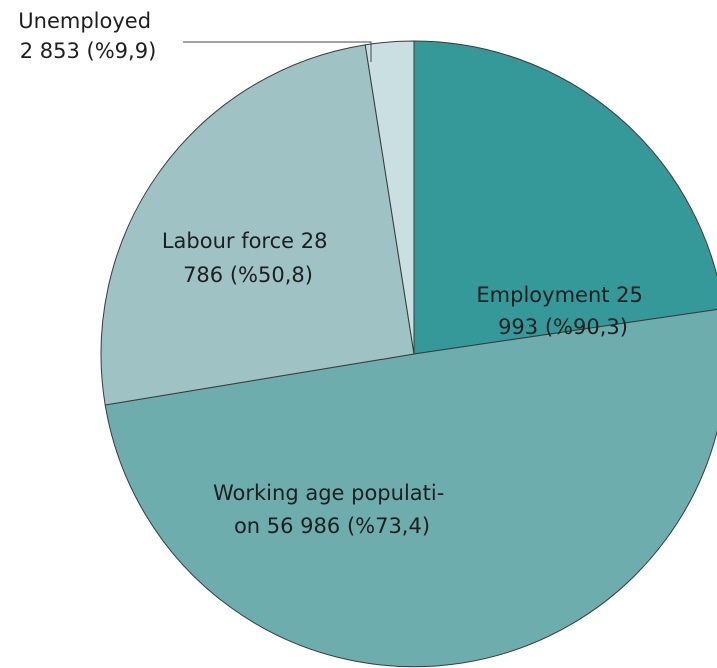 Image resolution: width=717 pixels, height=668 pixels. What do you see at coordinates (245, 241) in the screenshot?
I see `labour-force-label-line-1: Labour force 28` at bounding box center [245, 241].